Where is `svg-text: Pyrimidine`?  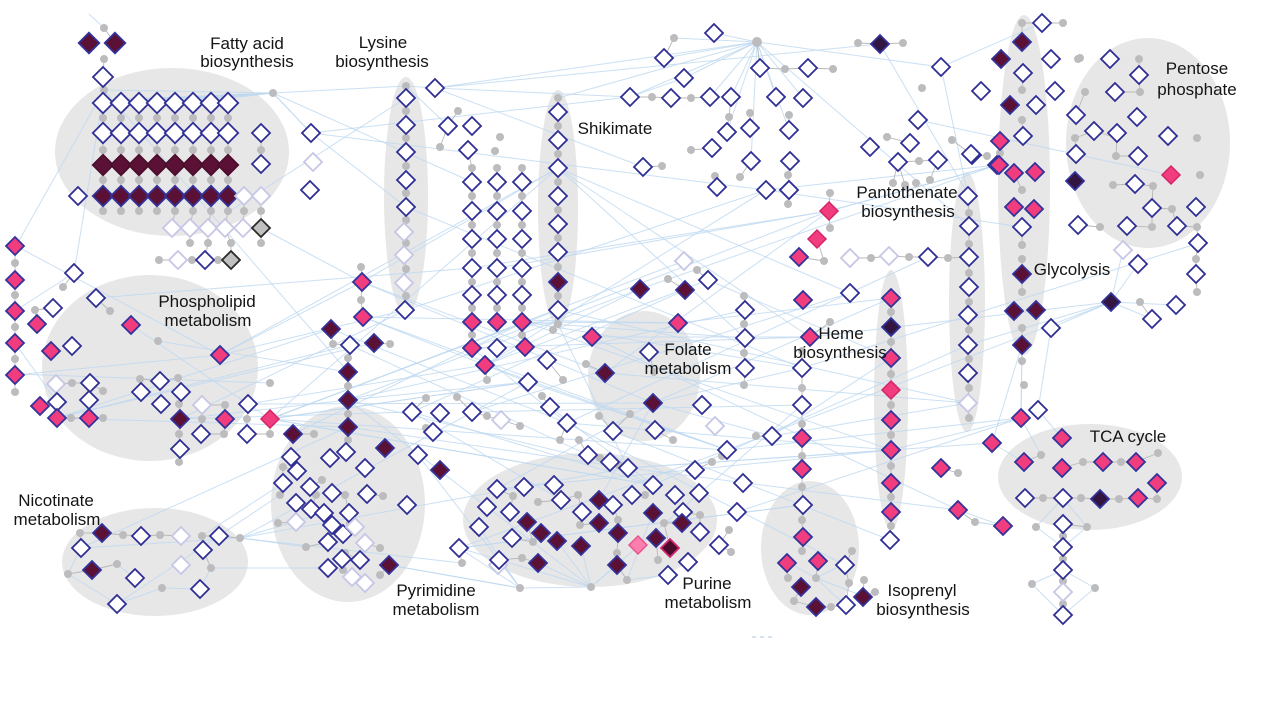 svg-text: Pyrimidine is located at coordinates (435, 590).